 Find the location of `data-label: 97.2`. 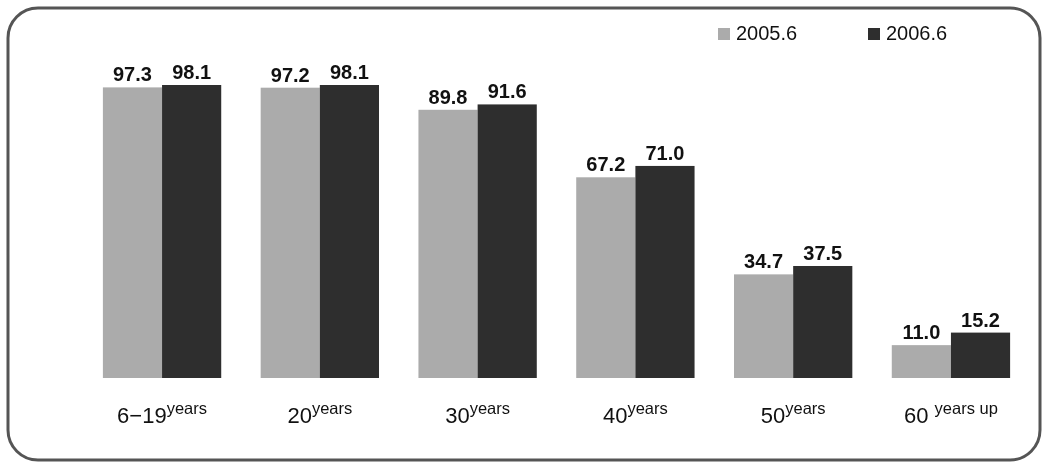

data-label: 97.2 is located at coordinates (290, 74).